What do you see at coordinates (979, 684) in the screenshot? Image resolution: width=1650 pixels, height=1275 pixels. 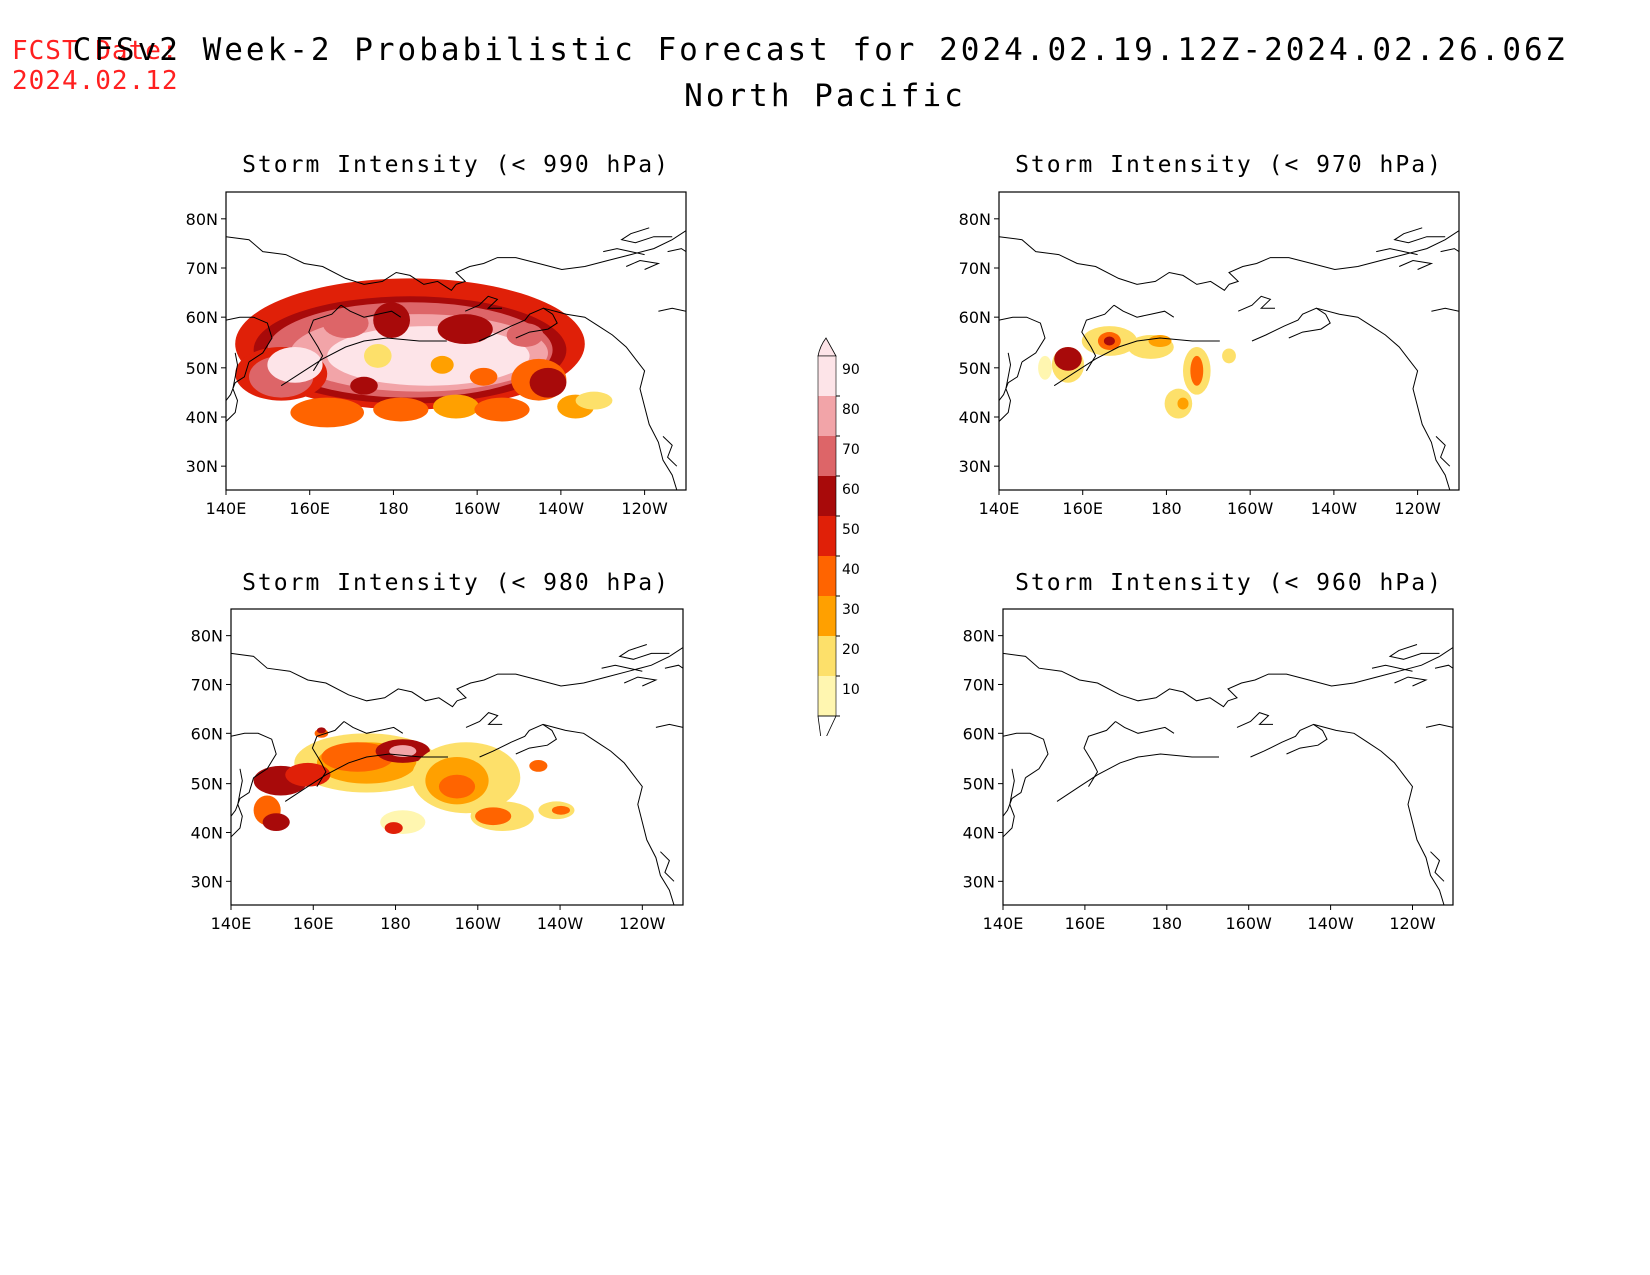 I see `lat-tick-label: 70N` at bounding box center [979, 684].